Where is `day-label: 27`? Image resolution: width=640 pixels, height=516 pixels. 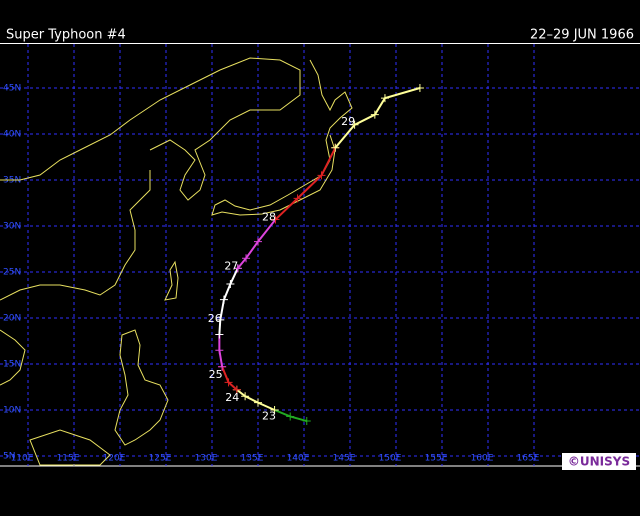
day-label: 27 is located at coordinates (231, 265).